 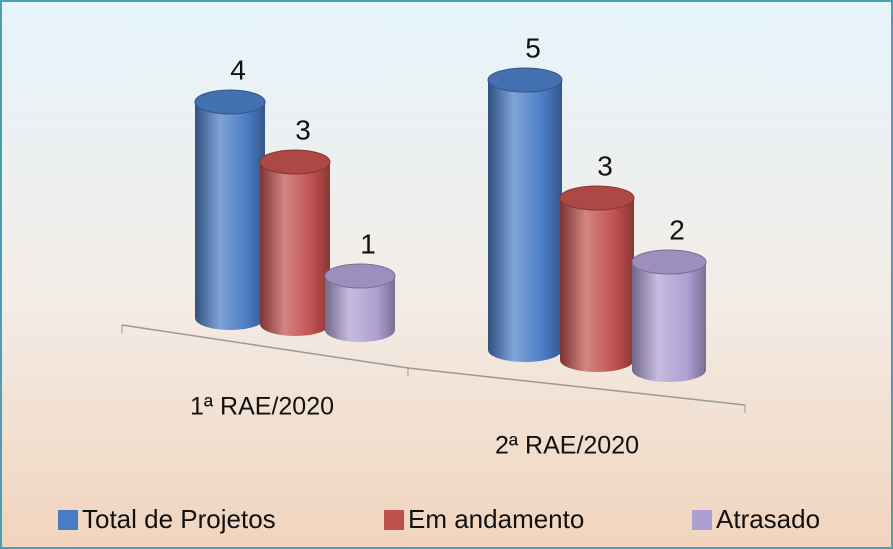 What do you see at coordinates (368, 243) in the screenshot?
I see `data-label: 1` at bounding box center [368, 243].